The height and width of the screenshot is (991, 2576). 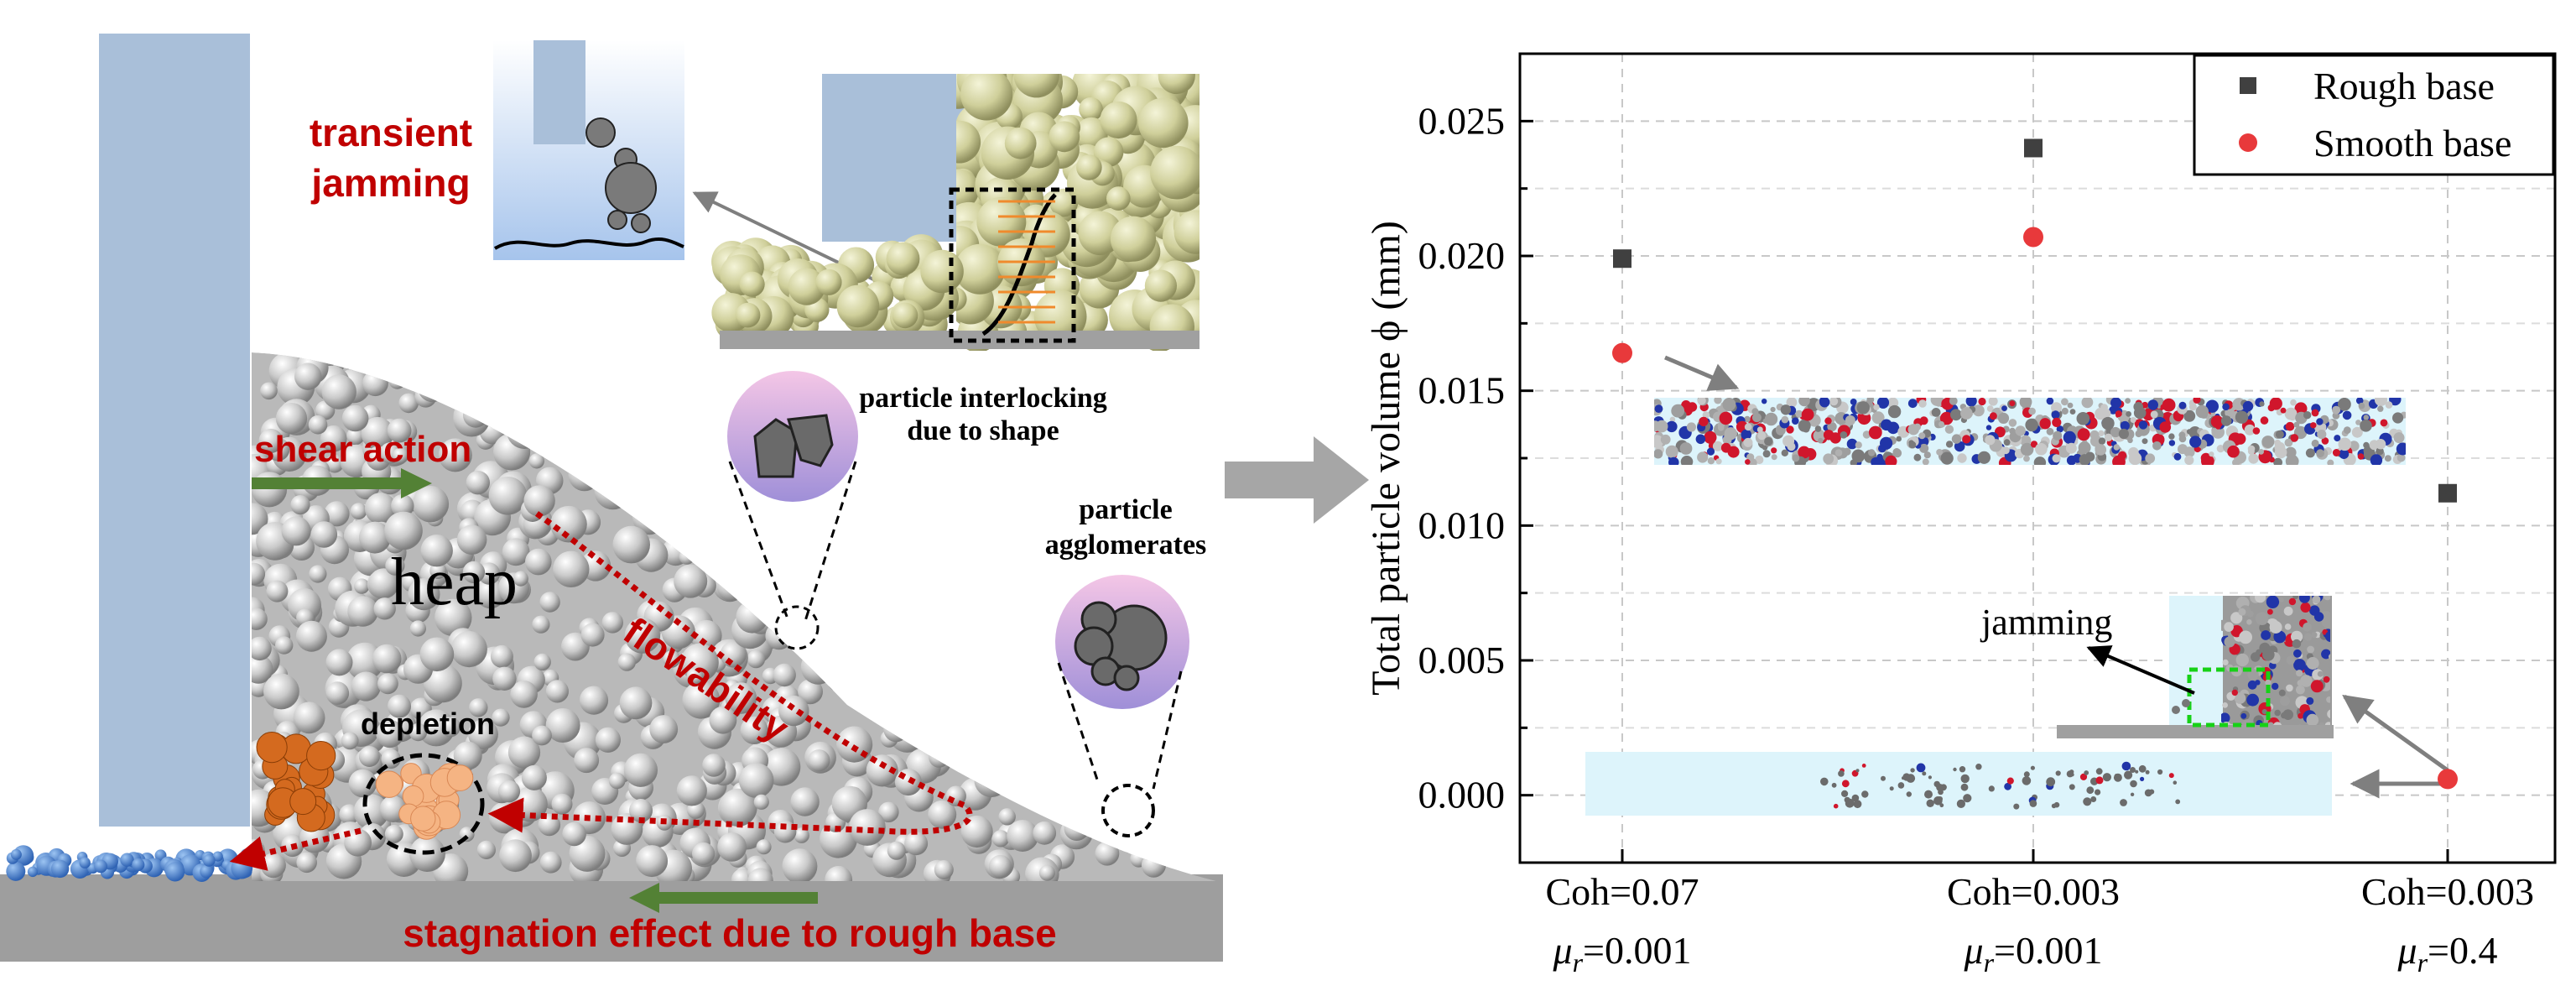 I want to click on transition-arrow, so click(x=1297, y=480).